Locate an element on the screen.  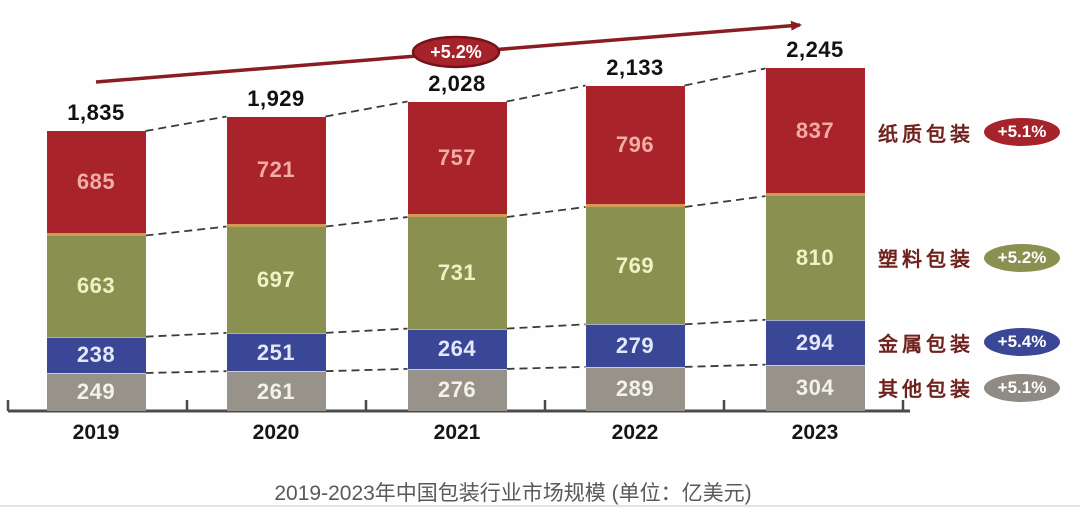
bar-segment-paper-packaging-2021: 757 is located at coordinates (457, 159).